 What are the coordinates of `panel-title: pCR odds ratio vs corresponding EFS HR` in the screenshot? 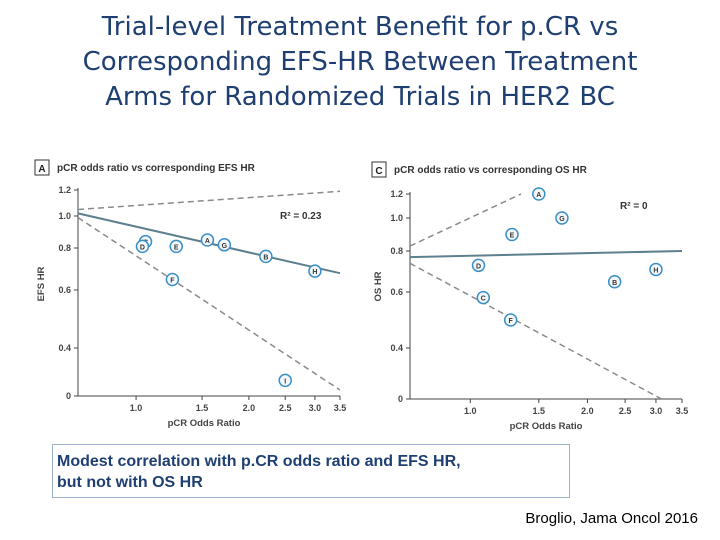 It's located at (156, 168).